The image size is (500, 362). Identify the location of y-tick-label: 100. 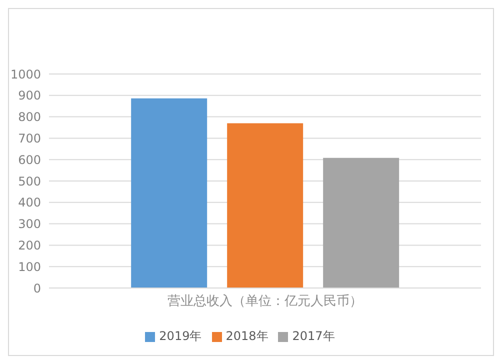
(29, 267).